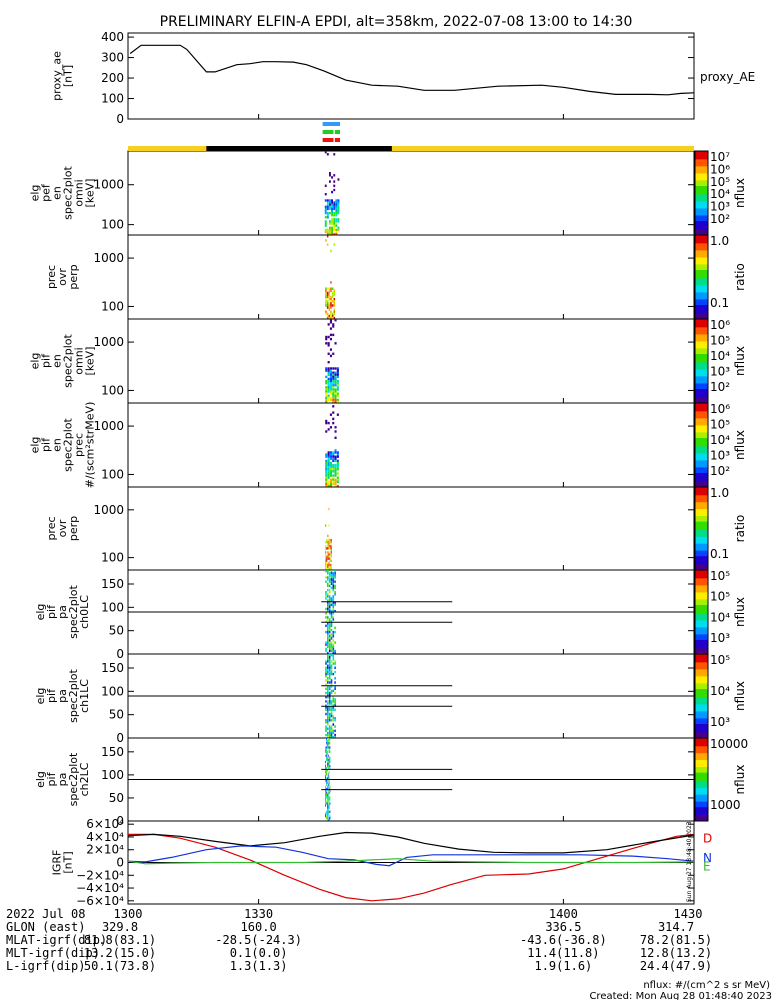  What do you see at coordinates (46, 192) in the screenshot?
I see `y-axis-label: pef` at bounding box center [46, 192].